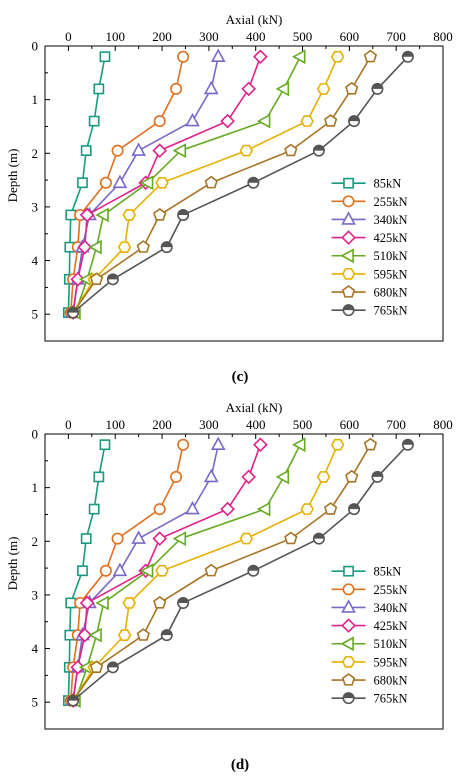 This screenshot has width=474, height=783. Describe the element at coordinates (35, 434) in the screenshot. I see `y-tick-label: 0` at that location.